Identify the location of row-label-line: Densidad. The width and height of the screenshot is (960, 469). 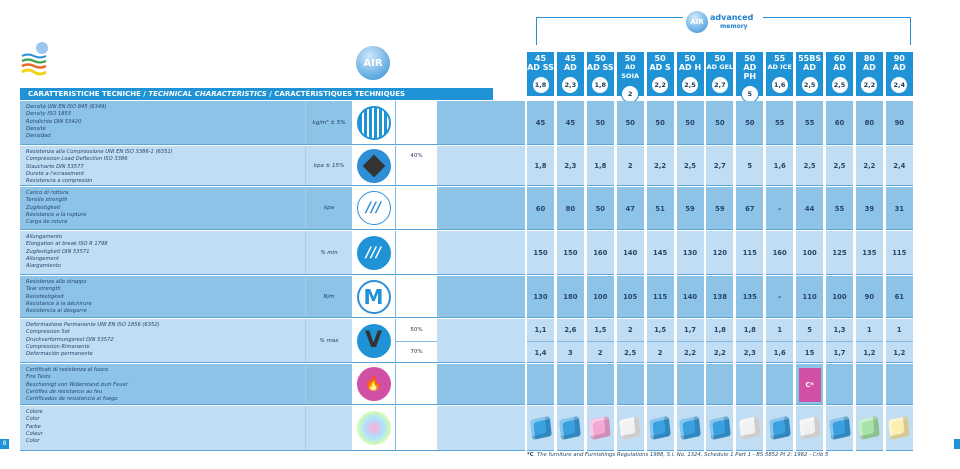
(38, 136).